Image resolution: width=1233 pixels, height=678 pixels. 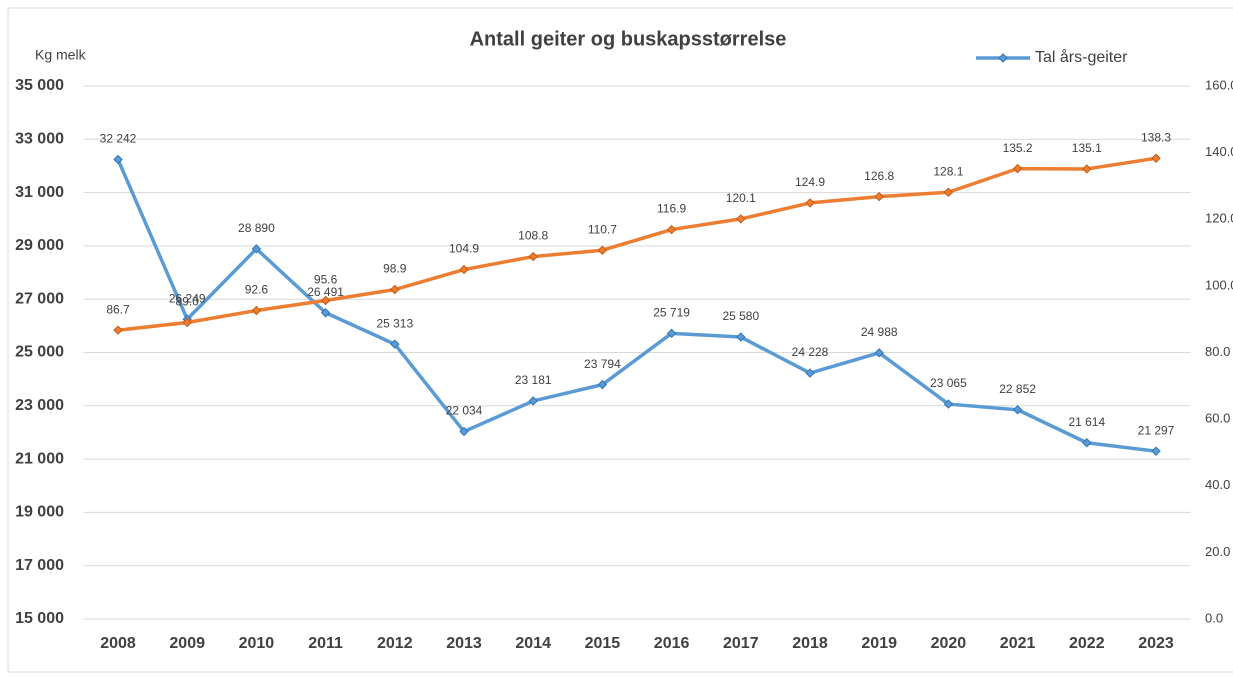 I want to click on data-label: 28 890, so click(x=256, y=228).